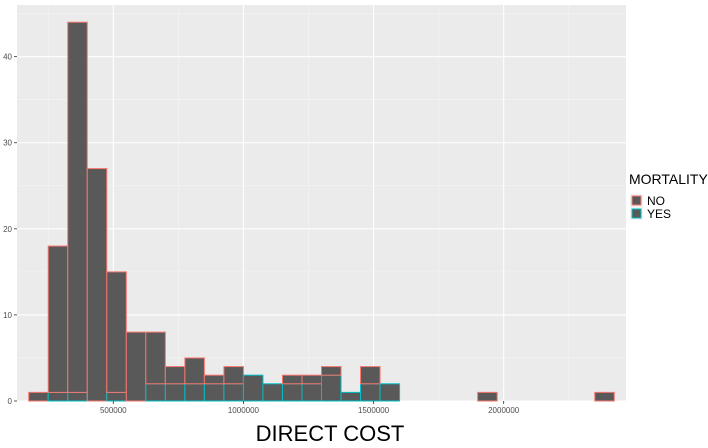  I want to click on y-tick-label: 10, so click(7, 315).